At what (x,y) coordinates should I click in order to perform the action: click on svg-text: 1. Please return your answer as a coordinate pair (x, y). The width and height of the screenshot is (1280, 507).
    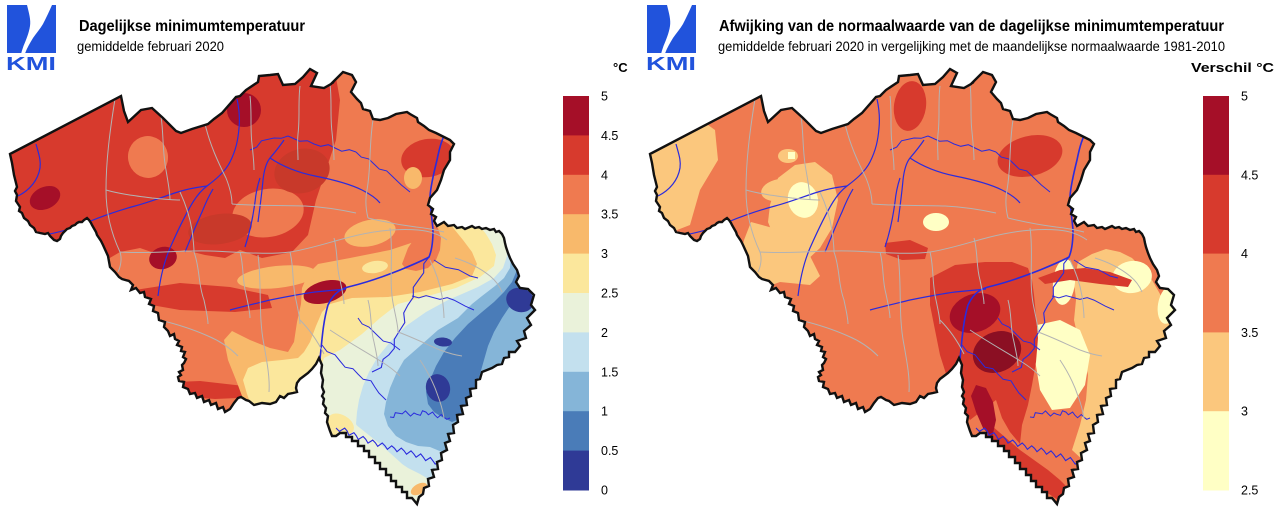
    Looking at the image, I should click on (604, 412).